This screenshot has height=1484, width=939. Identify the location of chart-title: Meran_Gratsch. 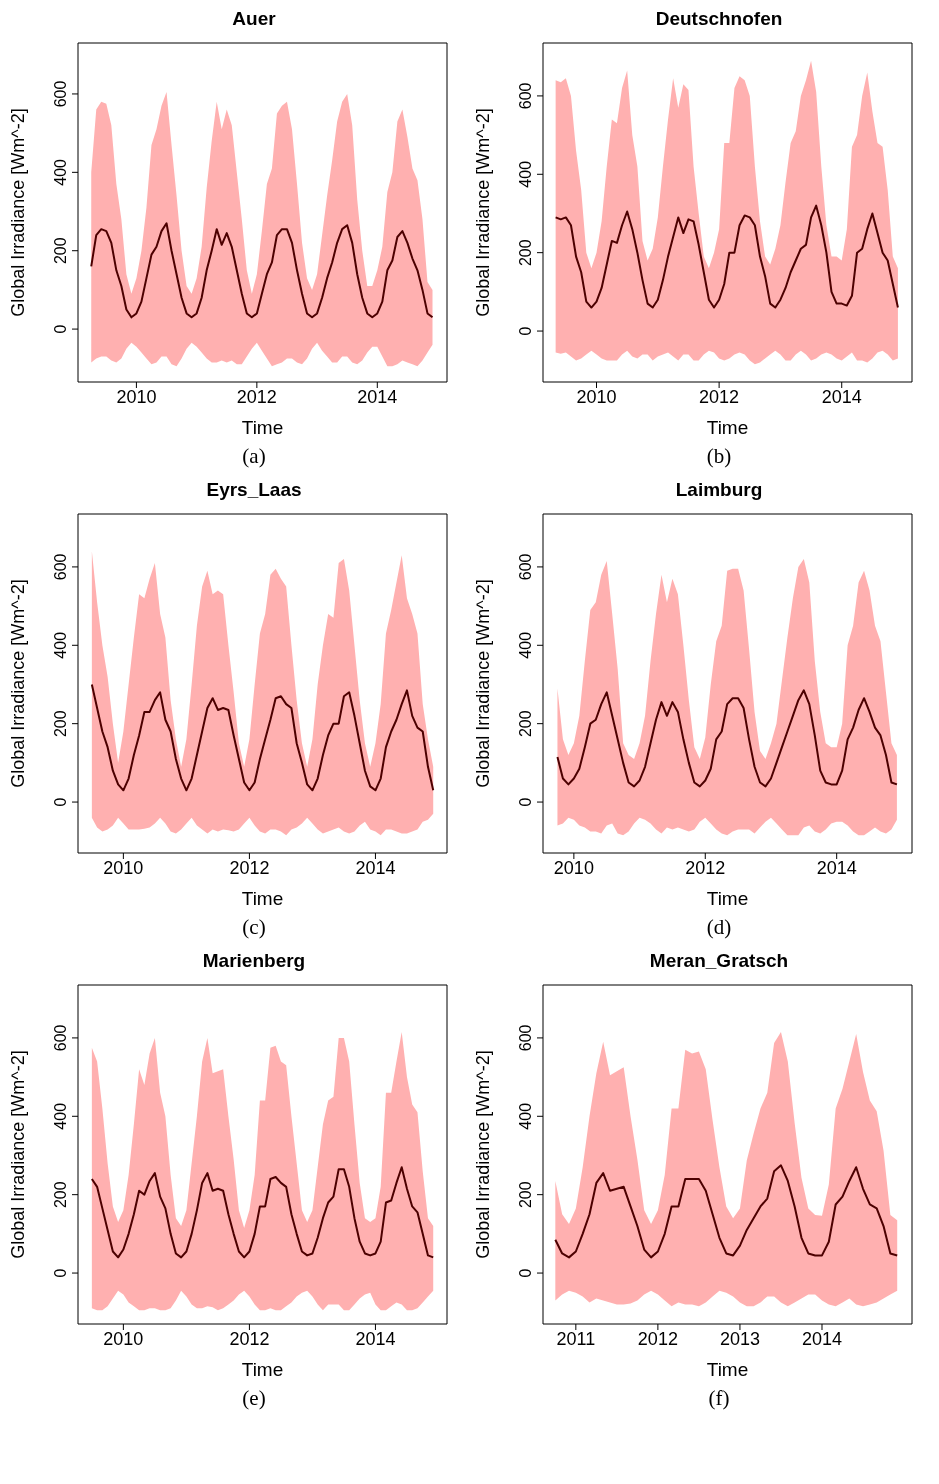
(719, 961).